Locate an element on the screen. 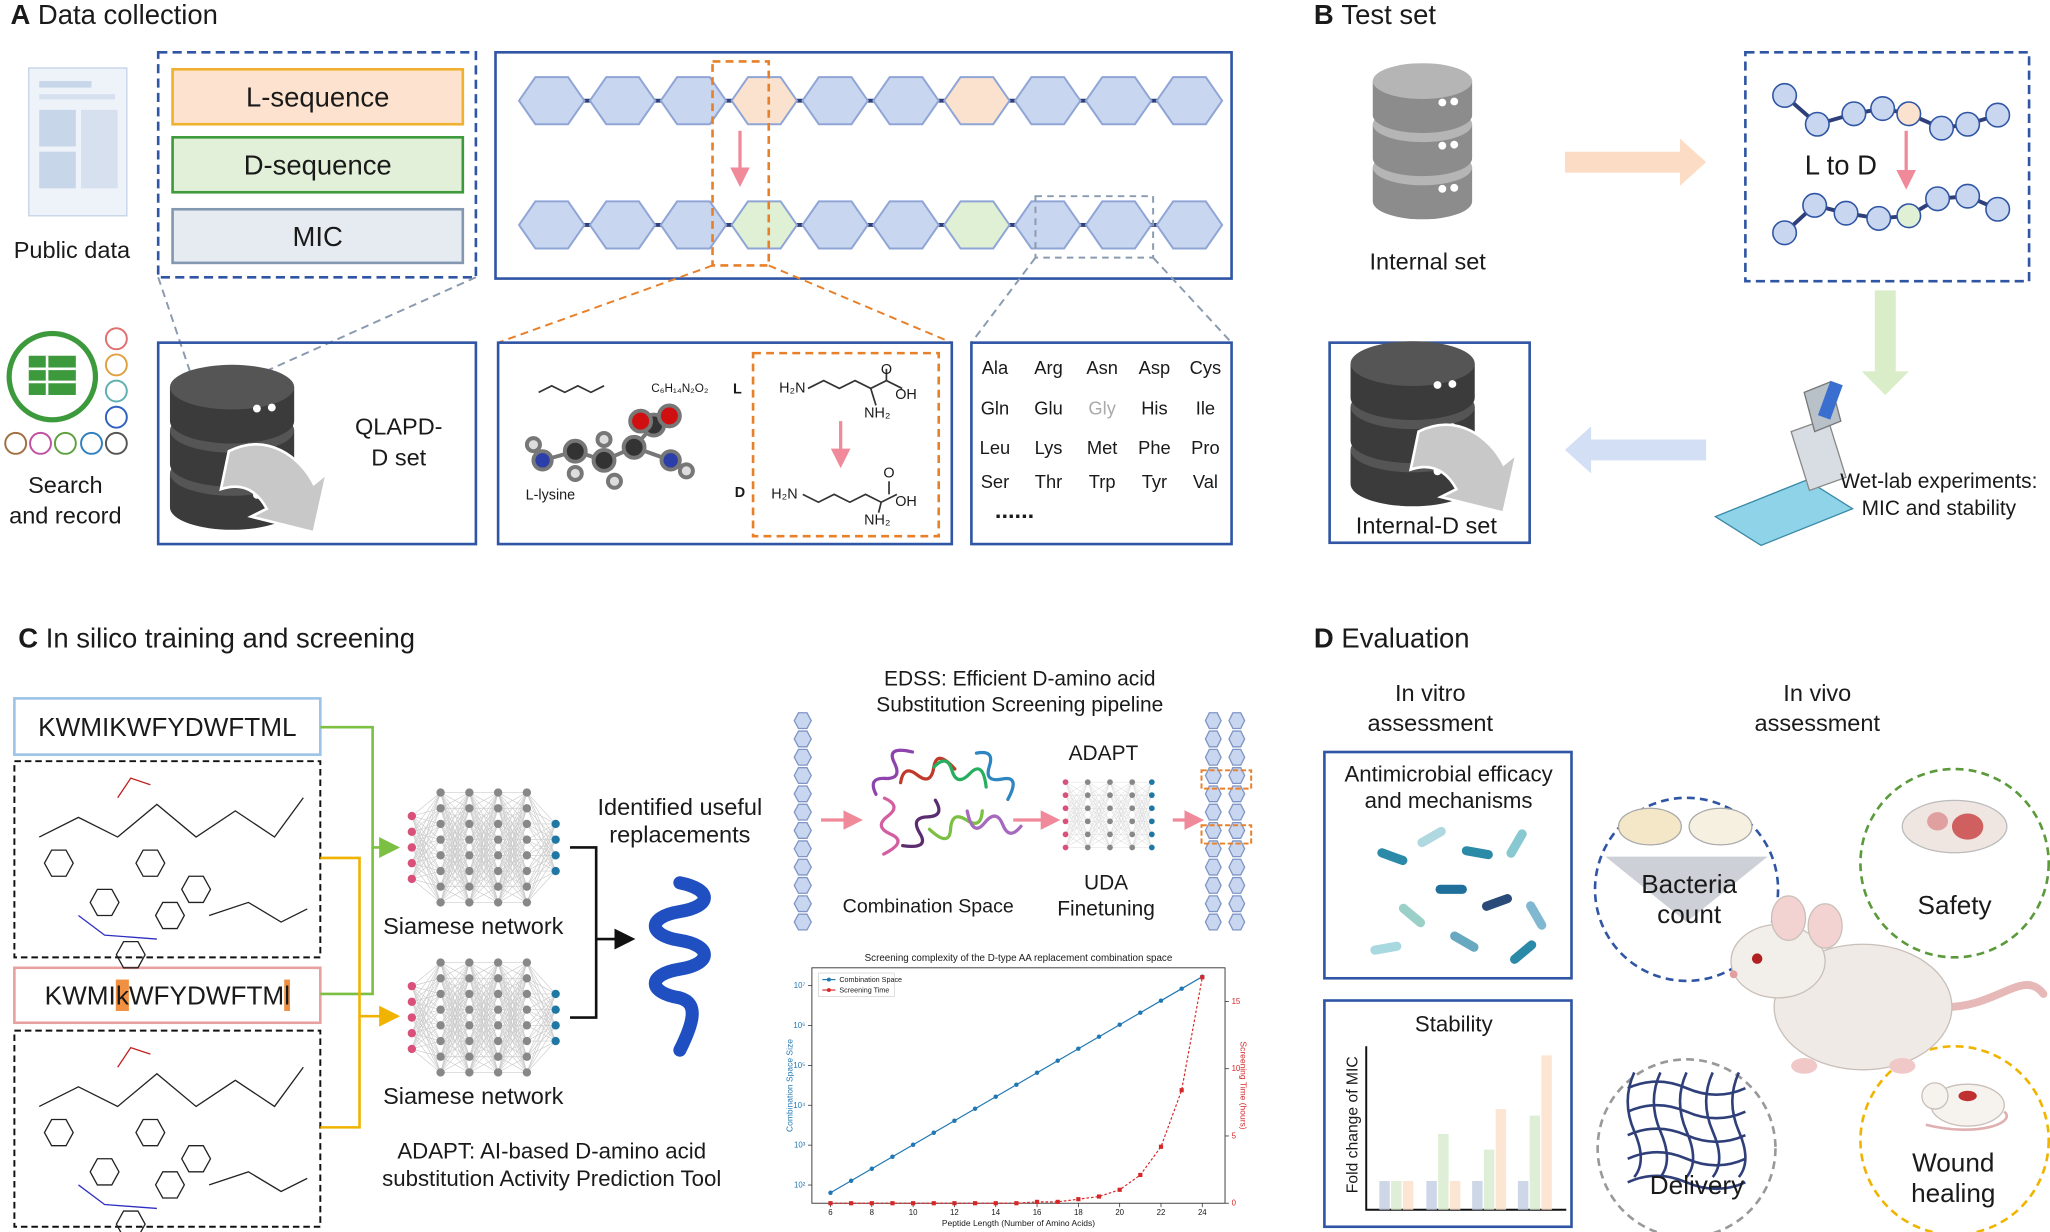 This screenshot has width=2050, height=1232. y2-tick-label: 15 is located at coordinates (1236, 1001).